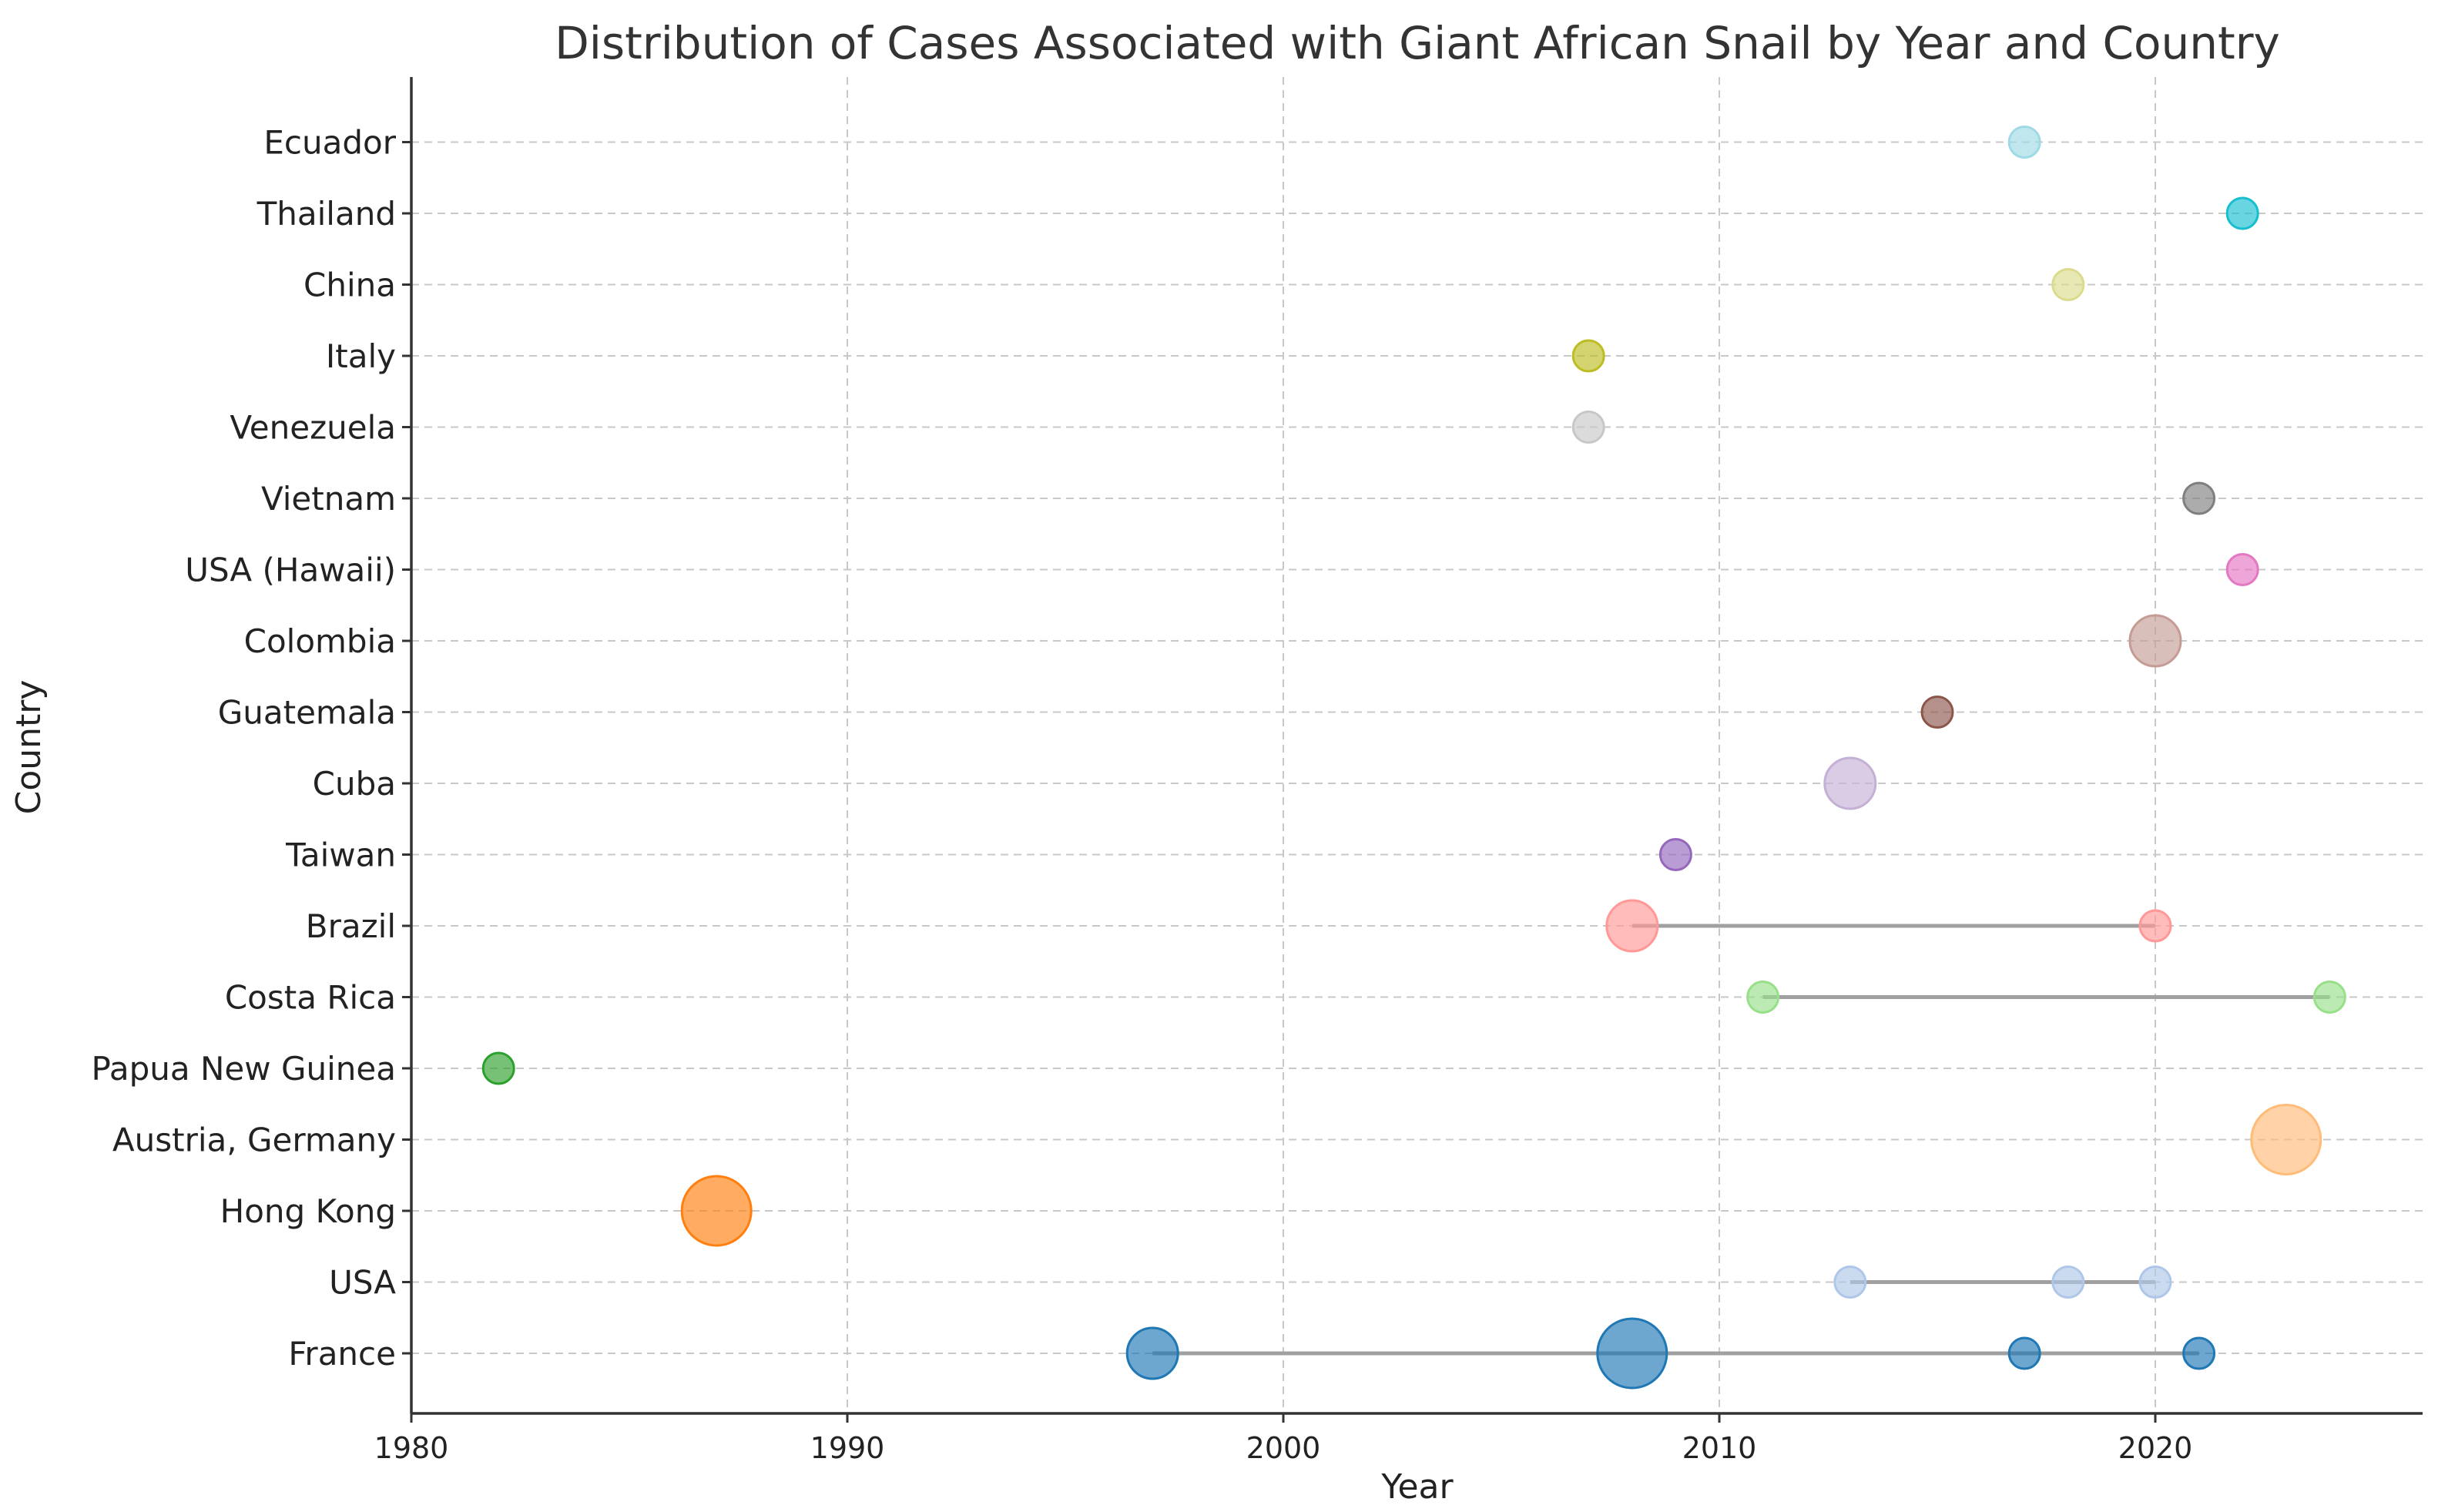 Image resolution: width=2438 pixels, height=1512 pixels. What do you see at coordinates (354, 784) in the screenshot?
I see `y-tick-label-cuba: Cuba` at bounding box center [354, 784].